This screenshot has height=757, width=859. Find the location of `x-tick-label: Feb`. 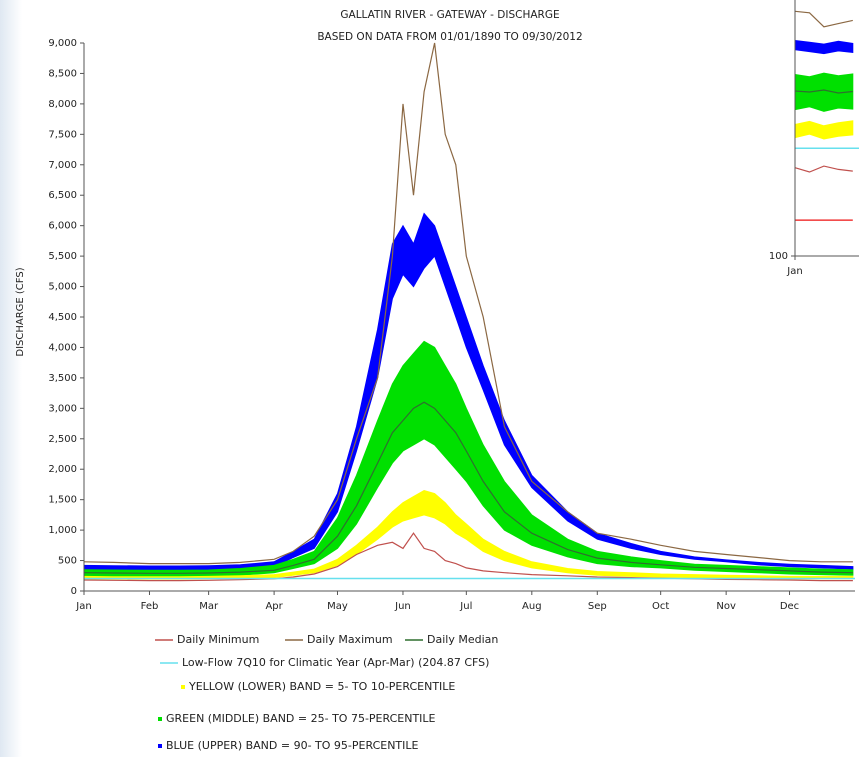

x-tick-label: Feb is located at coordinates (150, 606).